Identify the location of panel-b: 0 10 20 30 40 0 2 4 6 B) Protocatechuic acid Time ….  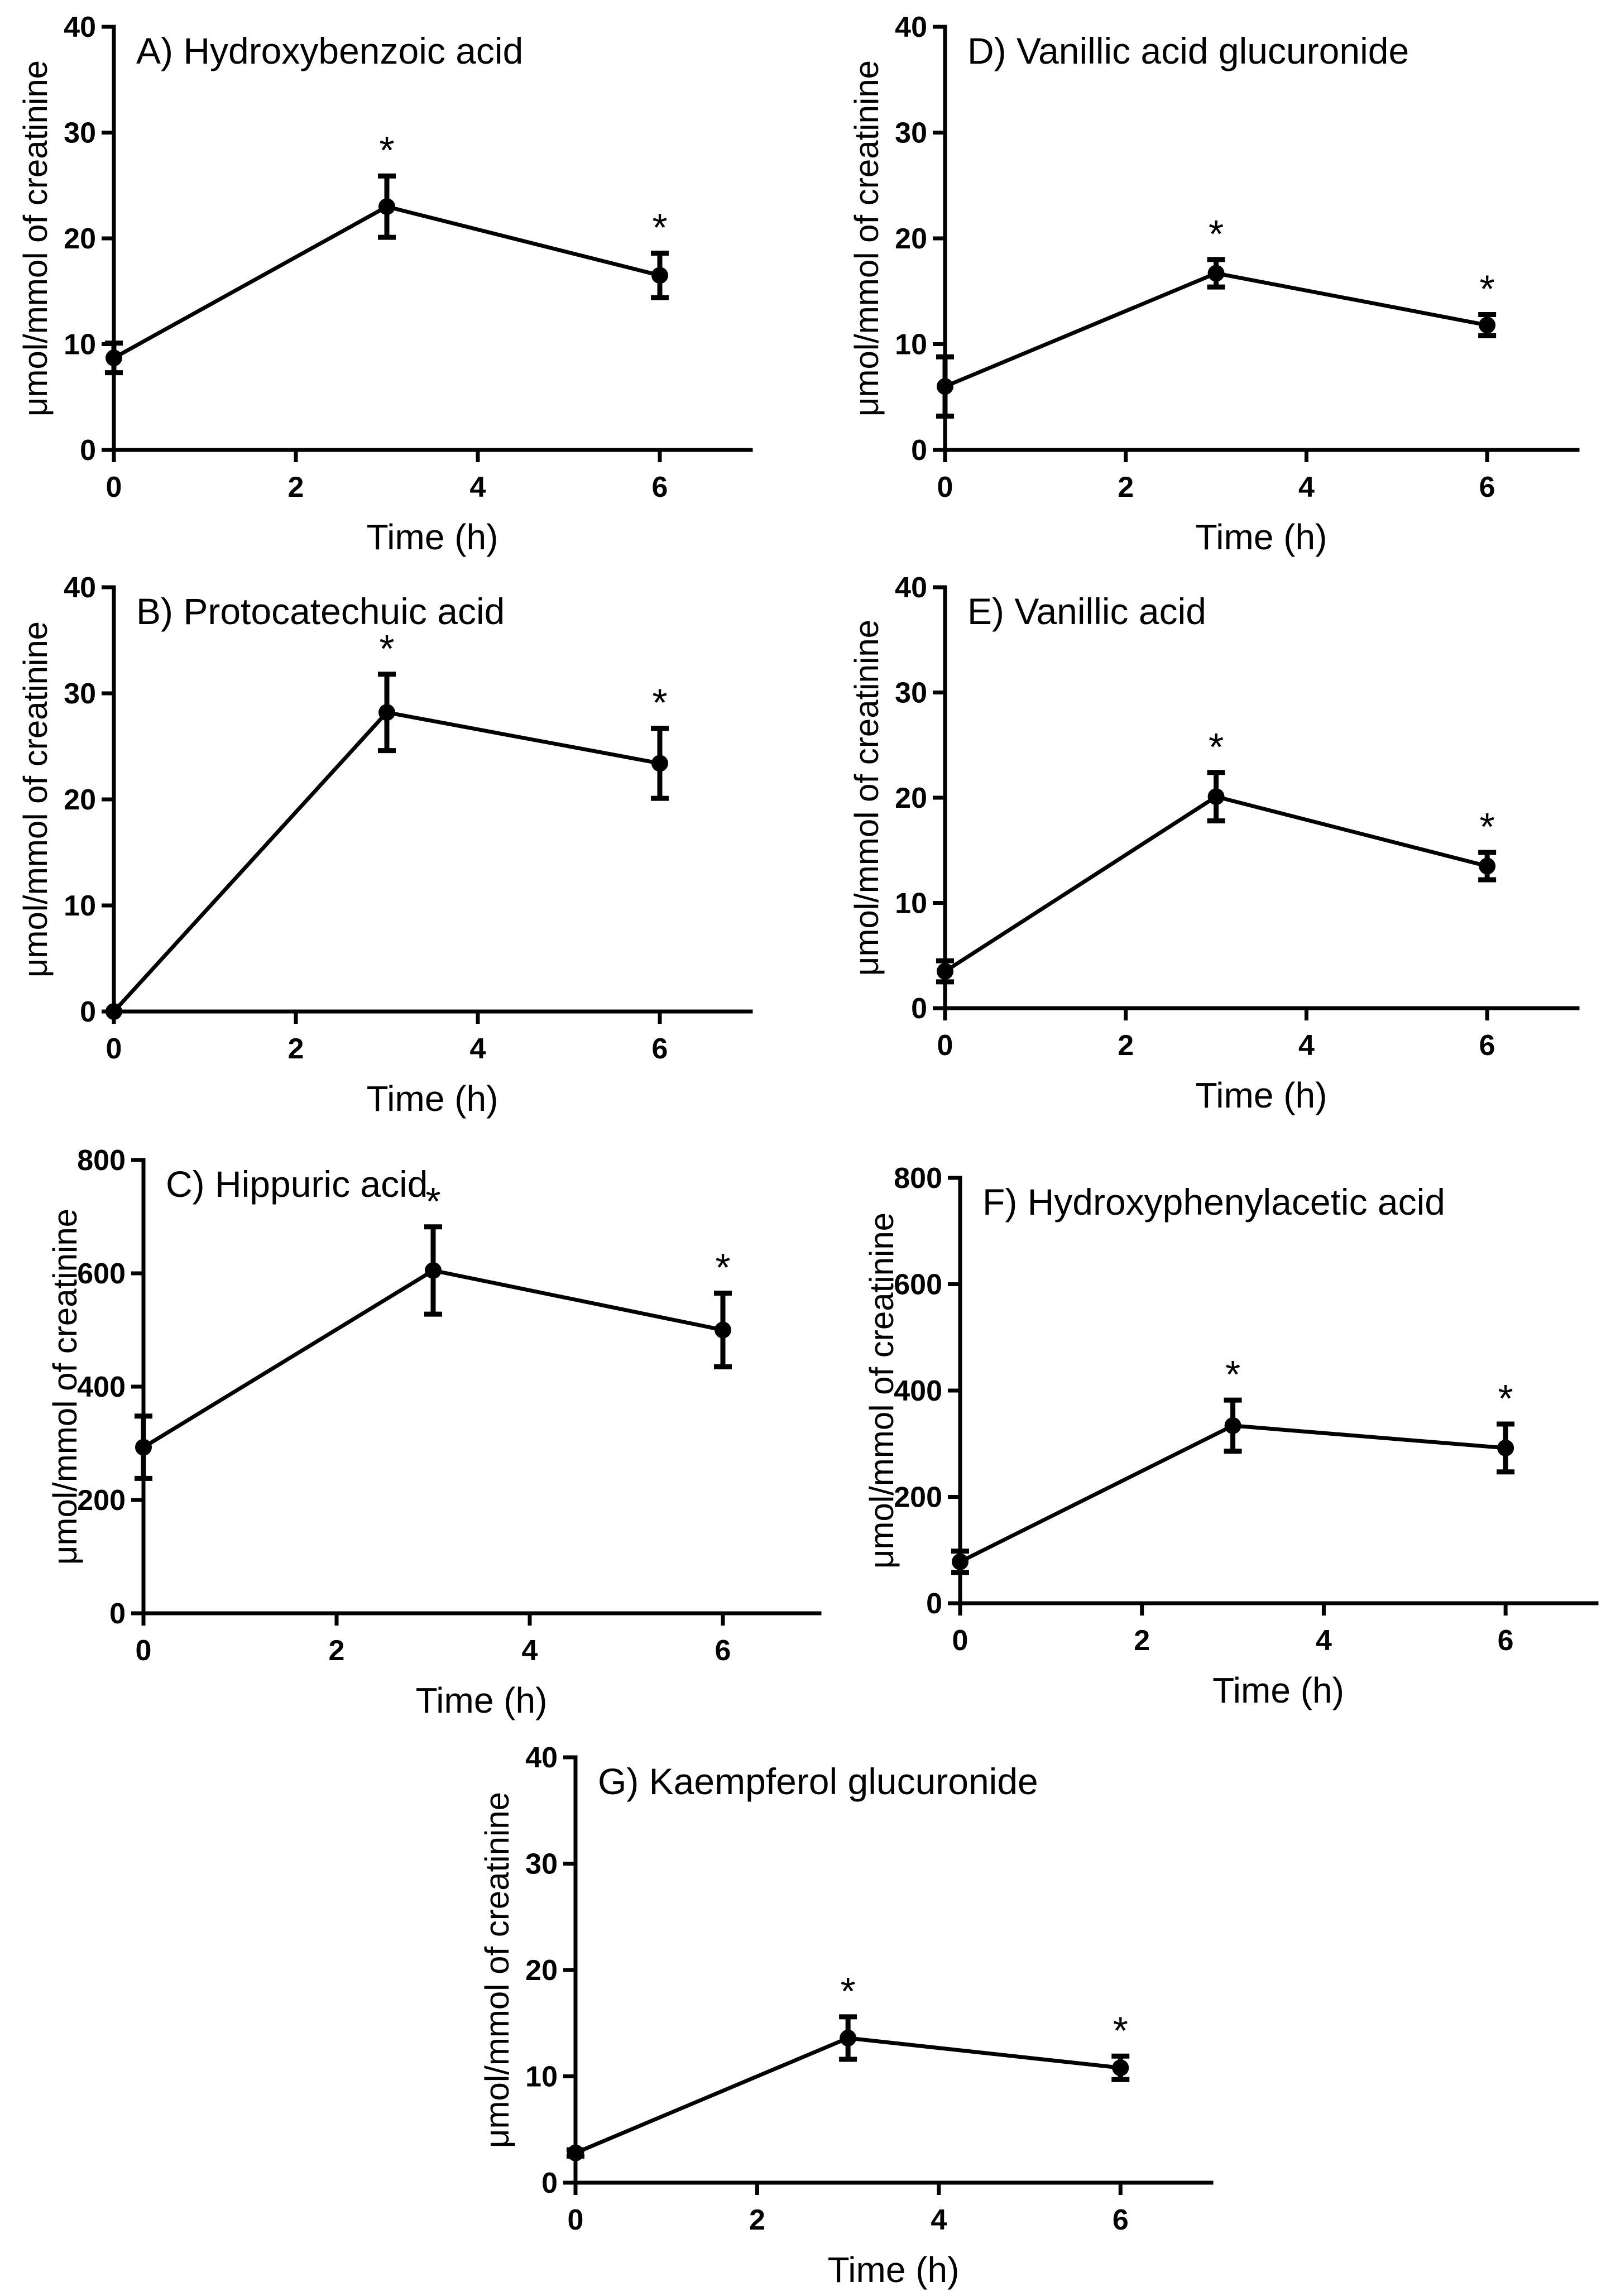
(385, 846).